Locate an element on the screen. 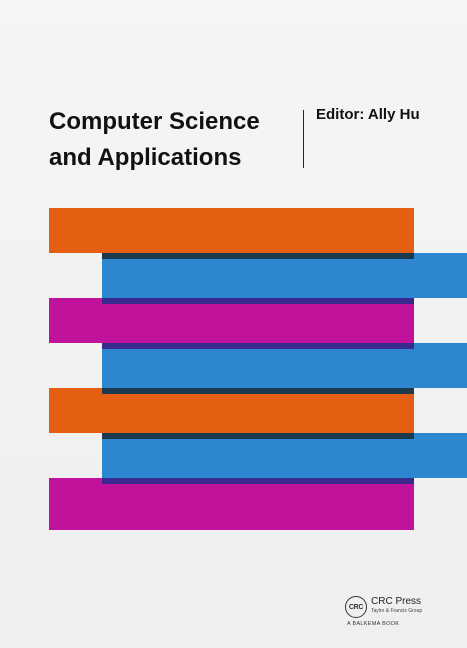 This screenshot has height=648, width=467. publisher-imprint: A BALKEMA BOOK is located at coordinates (373, 624).